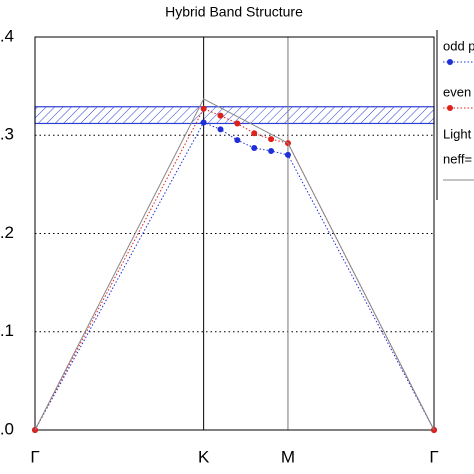 This screenshot has width=474, height=474. What do you see at coordinates (457, 91) in the screenshot?
I see `legend-label: even` at bounding box center [457, 91].